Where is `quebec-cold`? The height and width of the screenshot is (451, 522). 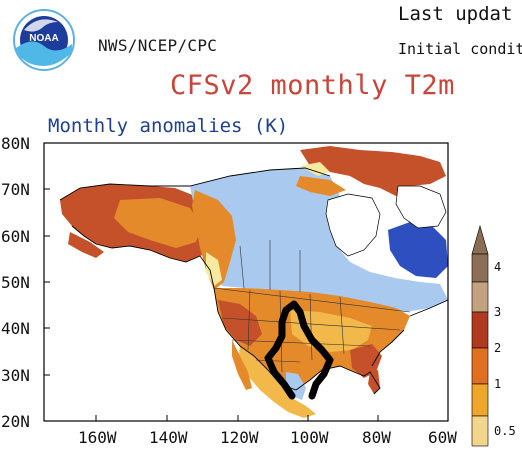
quebec-cold is located at coordinates (418, 250).